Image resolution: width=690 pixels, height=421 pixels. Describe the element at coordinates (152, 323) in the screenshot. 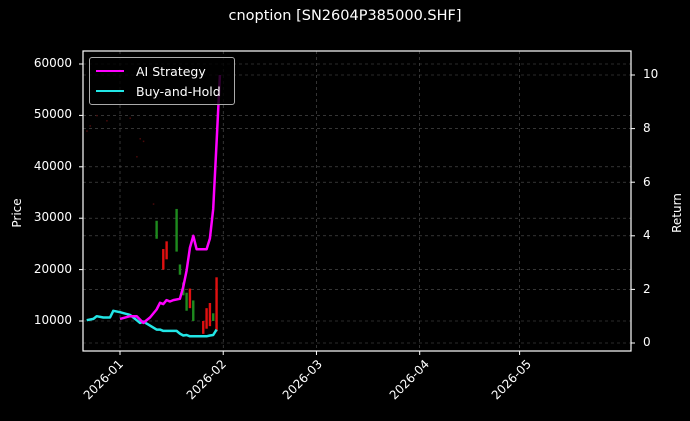

I see `buy-and-hold-line` at that location.